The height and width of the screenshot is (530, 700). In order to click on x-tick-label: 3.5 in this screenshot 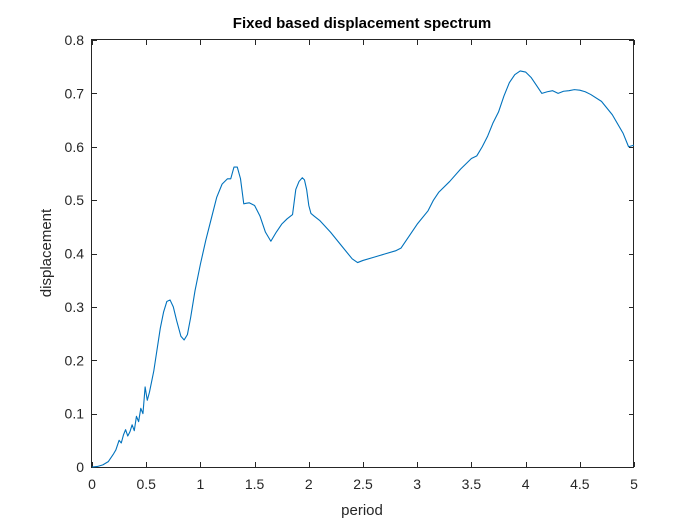, I will do `click(472, 484)`.